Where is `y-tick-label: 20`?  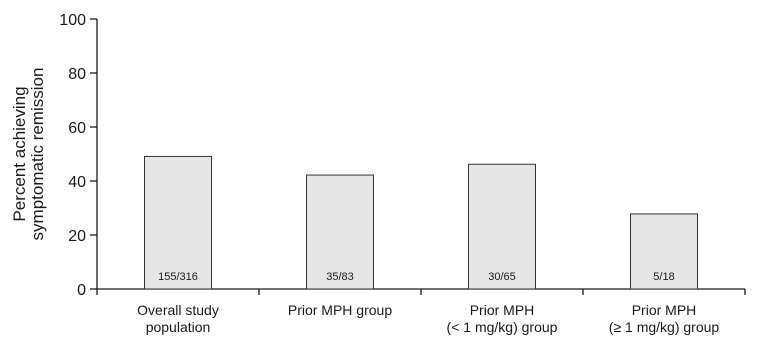
y-tick-label: 20 is located at coordinates (77, 236).